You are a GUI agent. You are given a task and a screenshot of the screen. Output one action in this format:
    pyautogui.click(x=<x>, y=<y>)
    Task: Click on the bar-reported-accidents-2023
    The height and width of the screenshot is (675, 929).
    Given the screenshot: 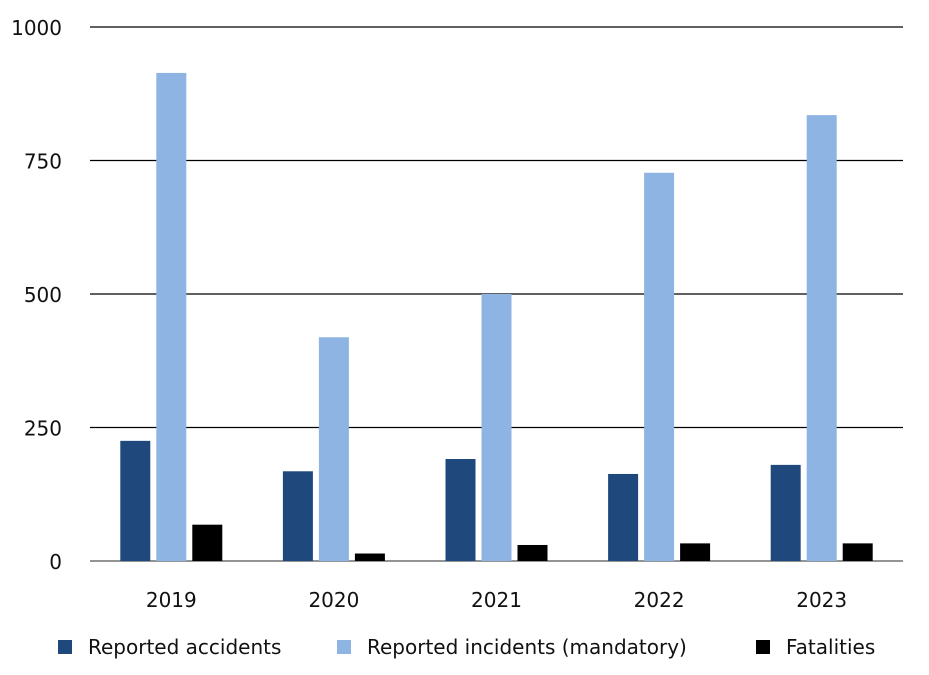 What is the action you would take?
    pyautogui.click(x=785, y=512)
    